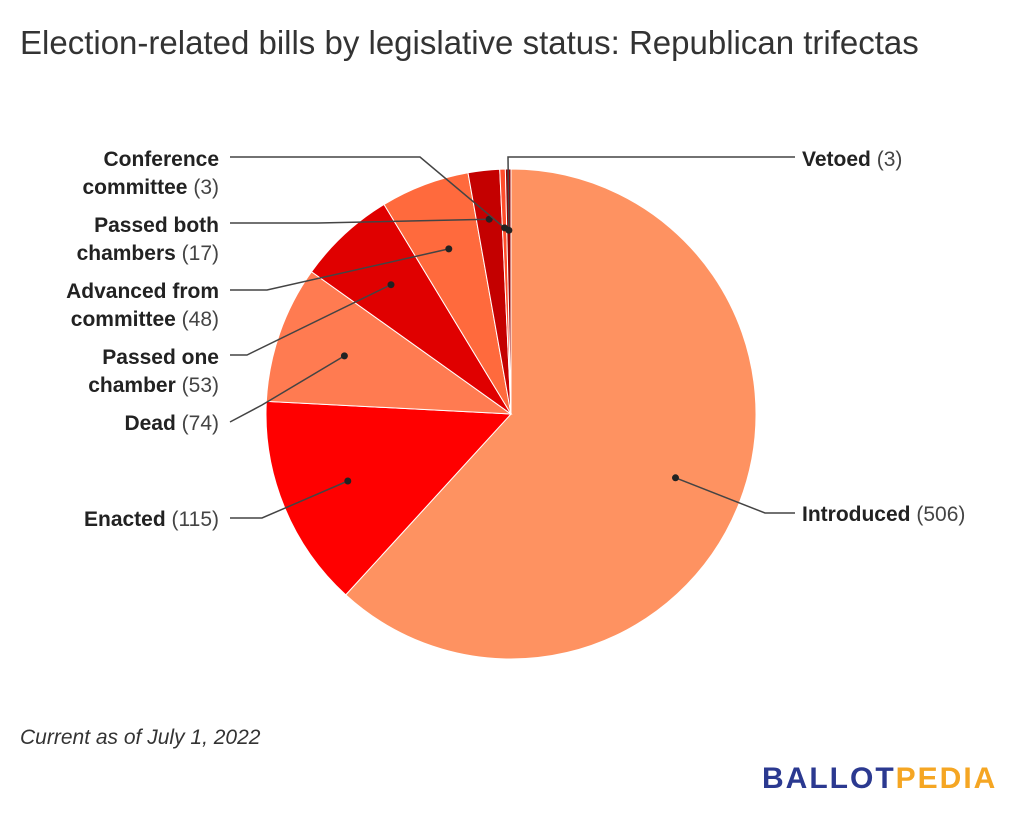 The height and width of the screenshot is (826, 1020). I want to click on label-advanced: Advanced from, so click(142, 291).